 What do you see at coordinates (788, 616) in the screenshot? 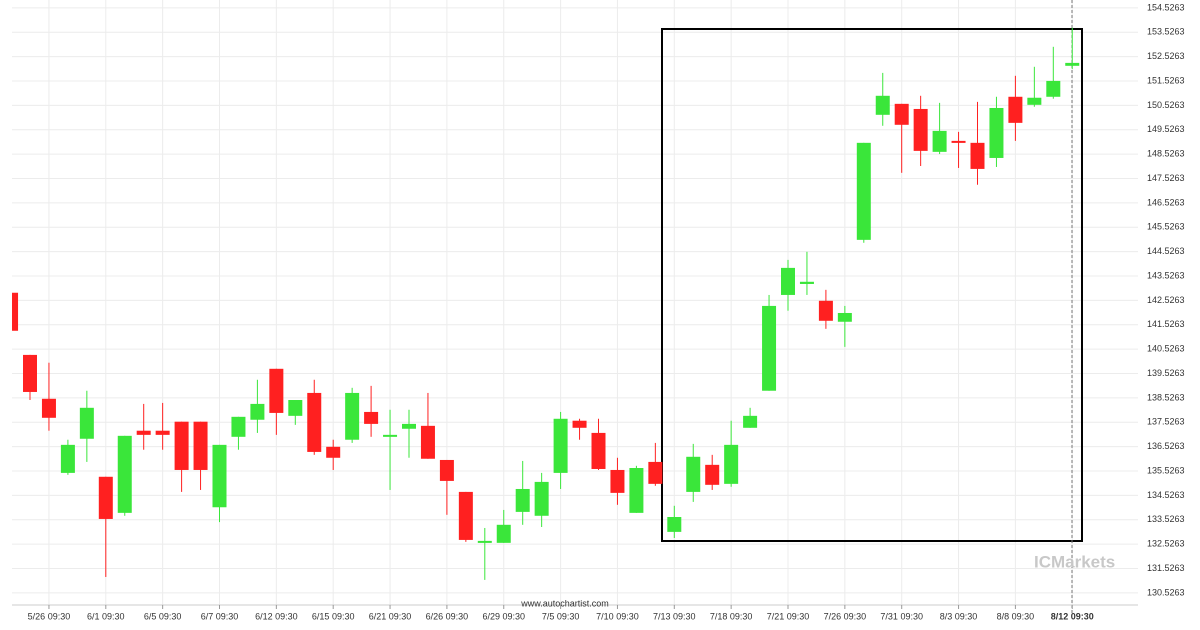
I see `x-tick-label: 7/21 09:30` at bounding box center [788, 616].